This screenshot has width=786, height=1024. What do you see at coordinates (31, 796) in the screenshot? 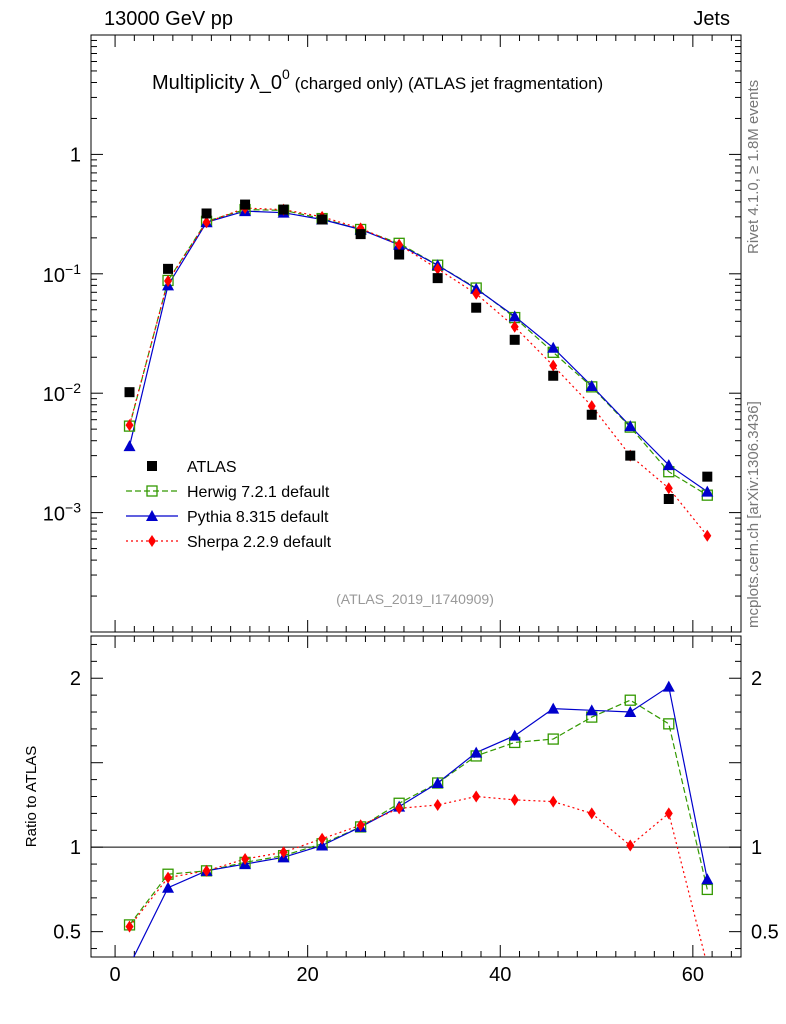
I see `ratio-y-axis-label: Ratio to ATLAS` at bounding box center [31, 796].